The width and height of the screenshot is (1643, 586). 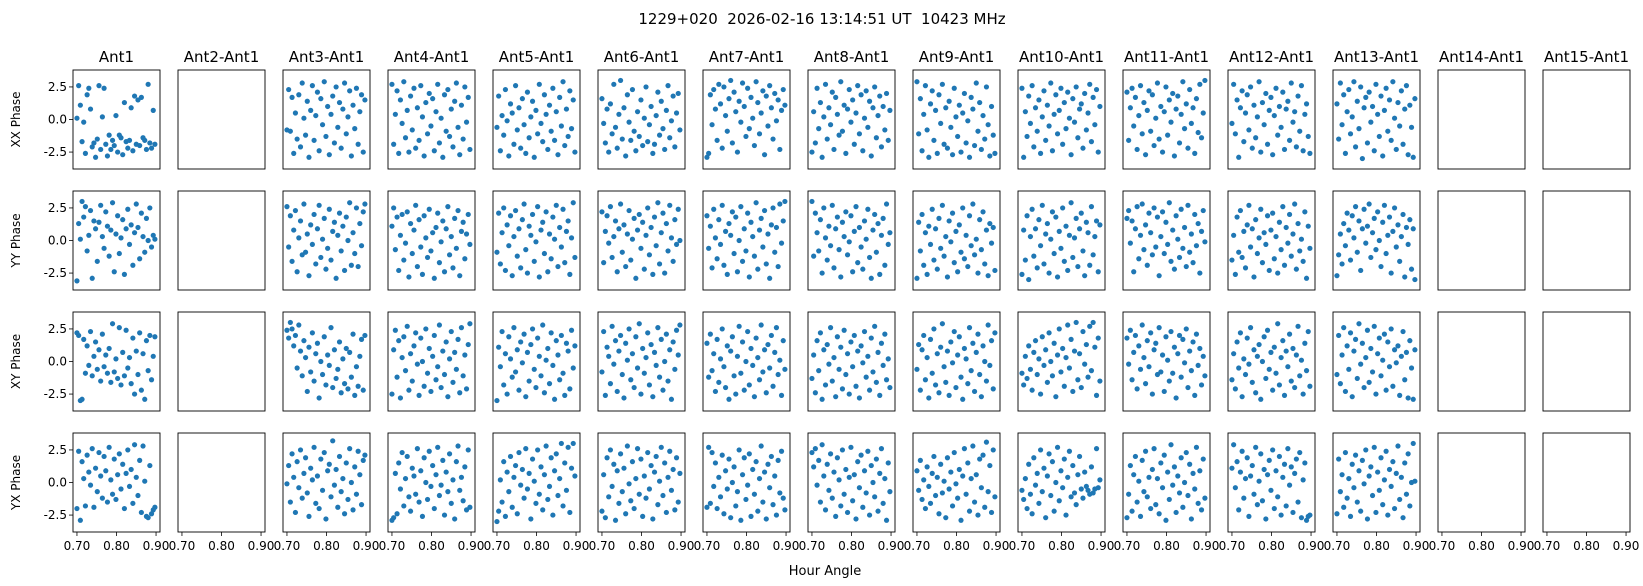 I want to click on x-tick-label: 0.80, so click(x=1166, y=546).